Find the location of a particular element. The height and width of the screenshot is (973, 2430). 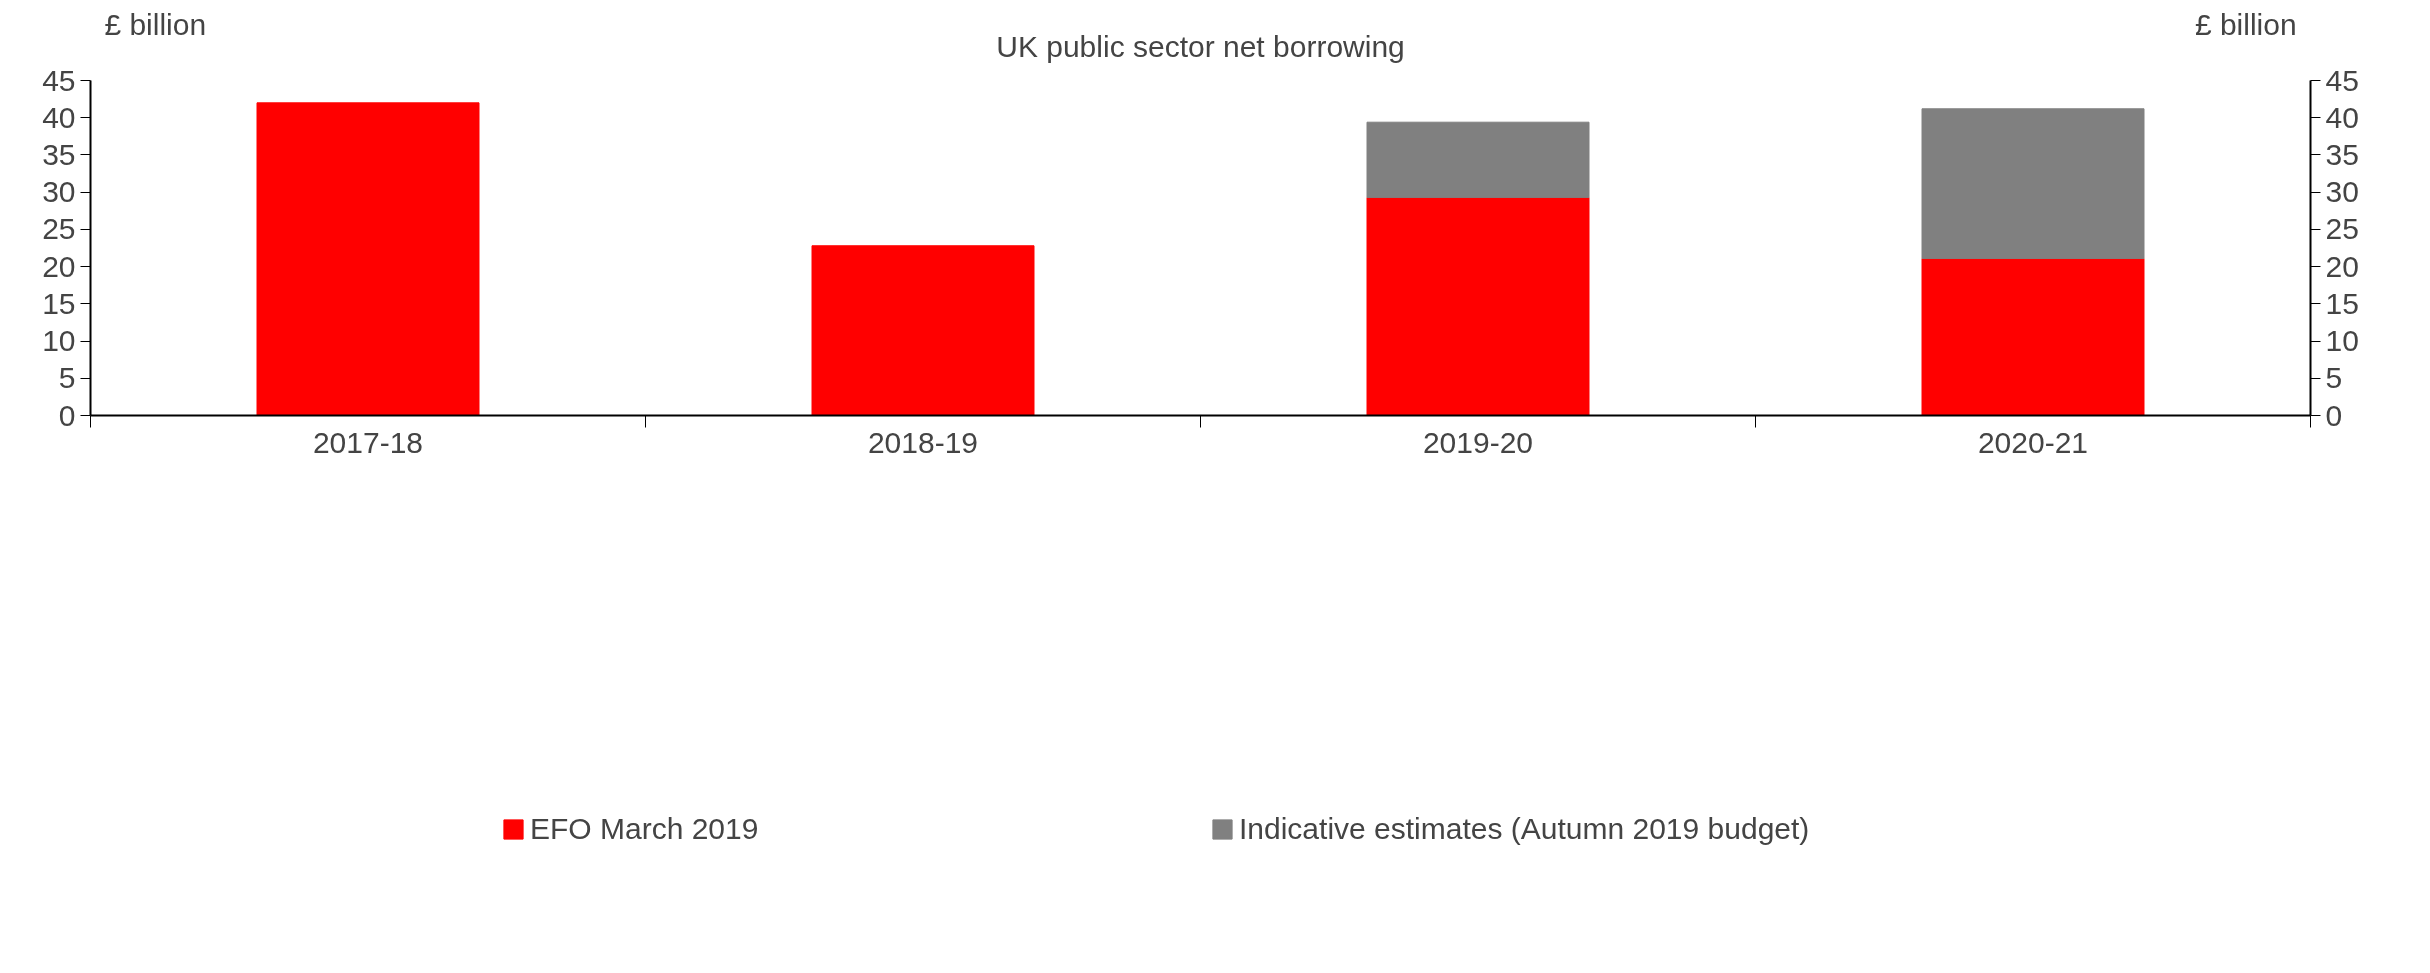

y-tick-label: 45 is located at coordinates (59, 80).